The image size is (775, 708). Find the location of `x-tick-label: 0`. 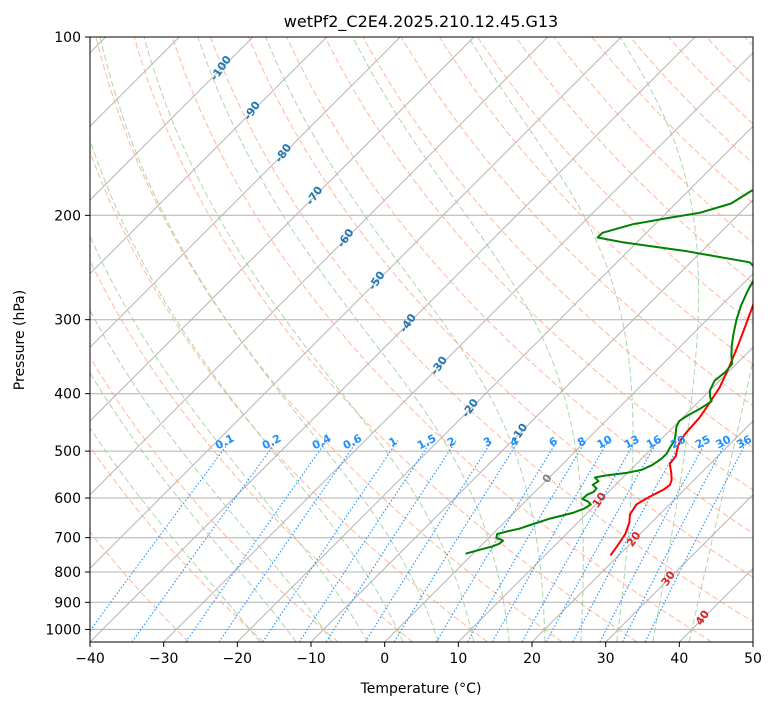

x-tick-label: 0 is located at coordinates (384, 659).